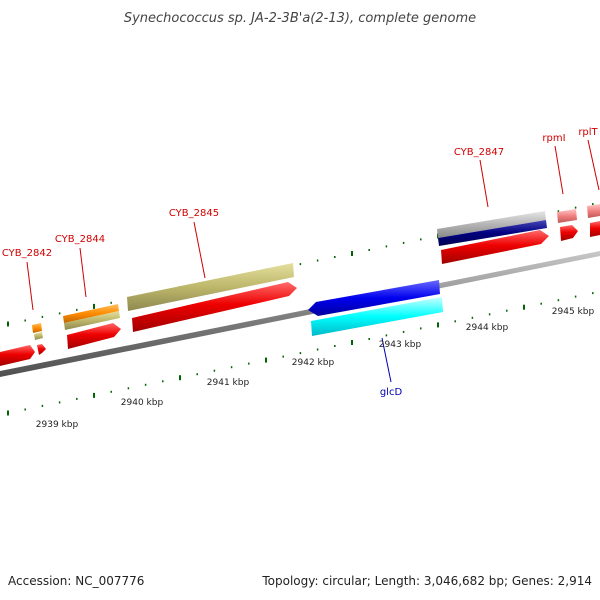 Image resolution: width=600 pixels, height=600 pixels. Describe the element at coordinates (588, 132) in the screenshot. I see `gene-label-rplt: rplT` at that location.